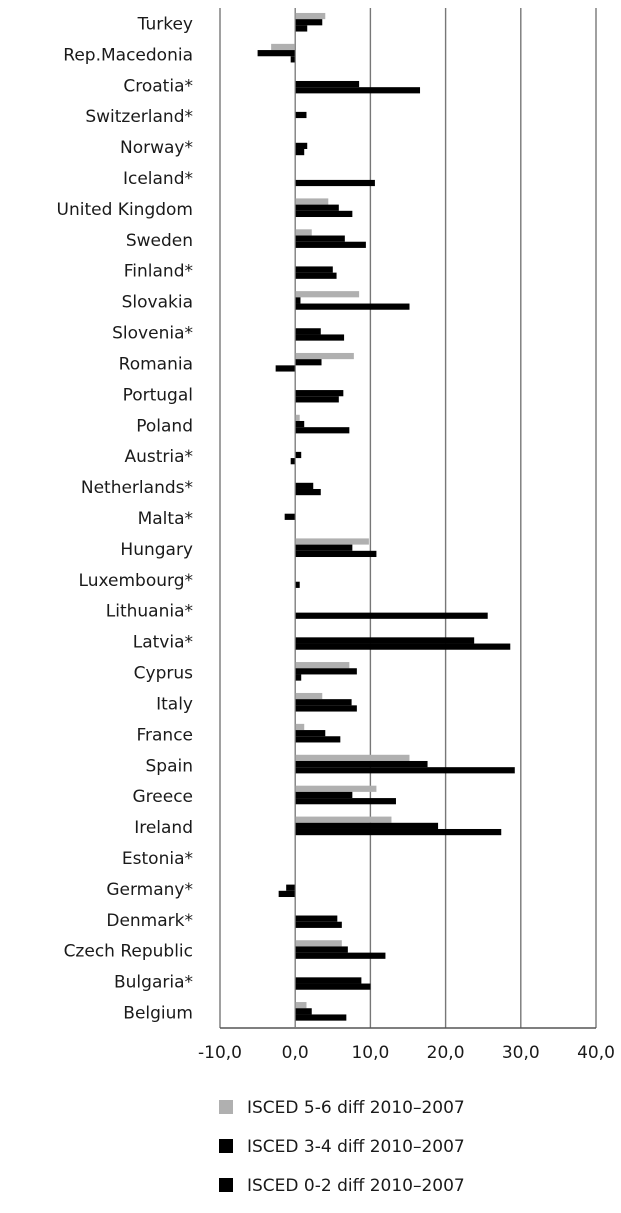  Describe the element at coordinates (406, 1053) in the screenshot. I see `x-tick-labels: -10,0 0,0 10,0 20,0 30,0 40,0` at that location.